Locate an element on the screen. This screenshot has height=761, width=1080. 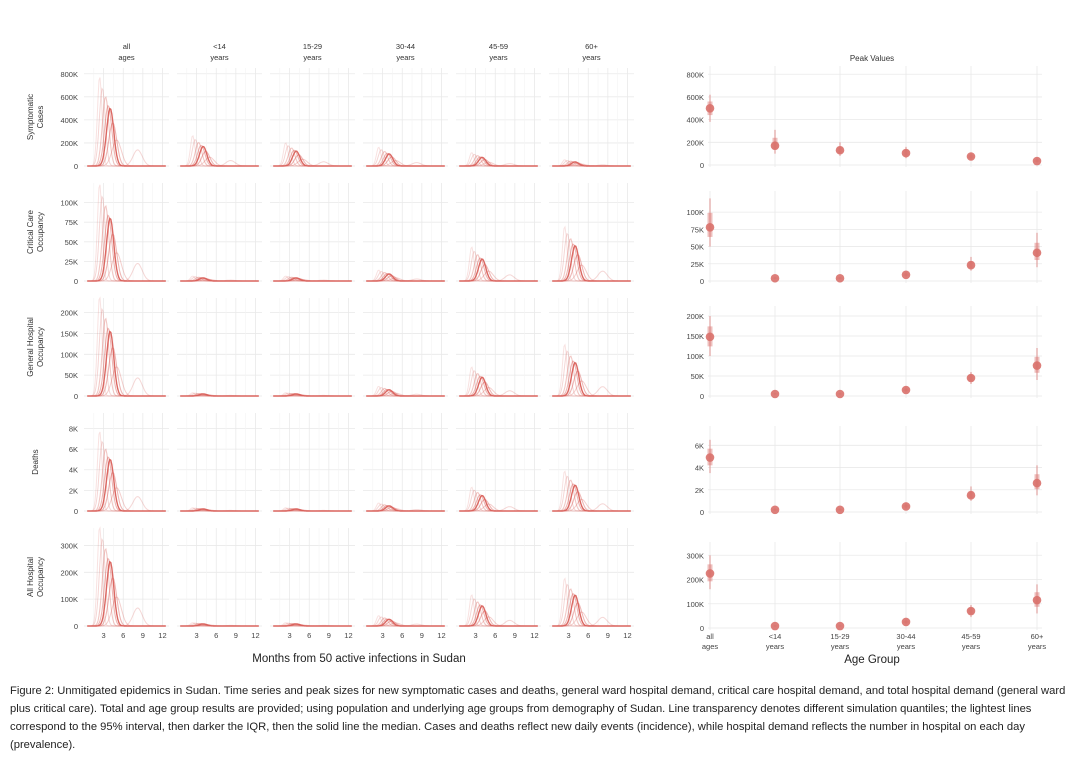
row-label-3-0: Deaths is located at coordinates (35, 461).